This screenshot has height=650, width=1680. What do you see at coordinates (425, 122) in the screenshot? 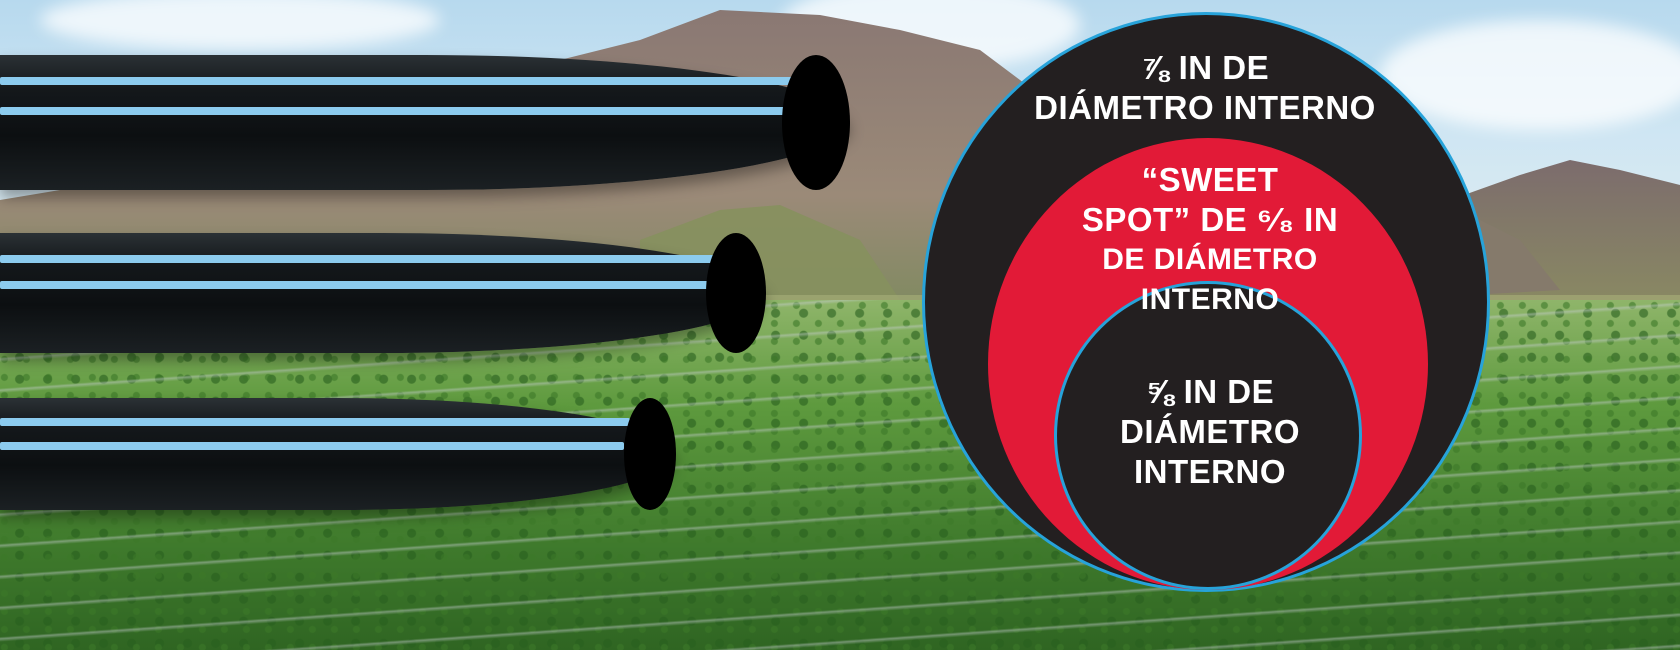
I see `pipe-large` at bounding box center [425, 122].